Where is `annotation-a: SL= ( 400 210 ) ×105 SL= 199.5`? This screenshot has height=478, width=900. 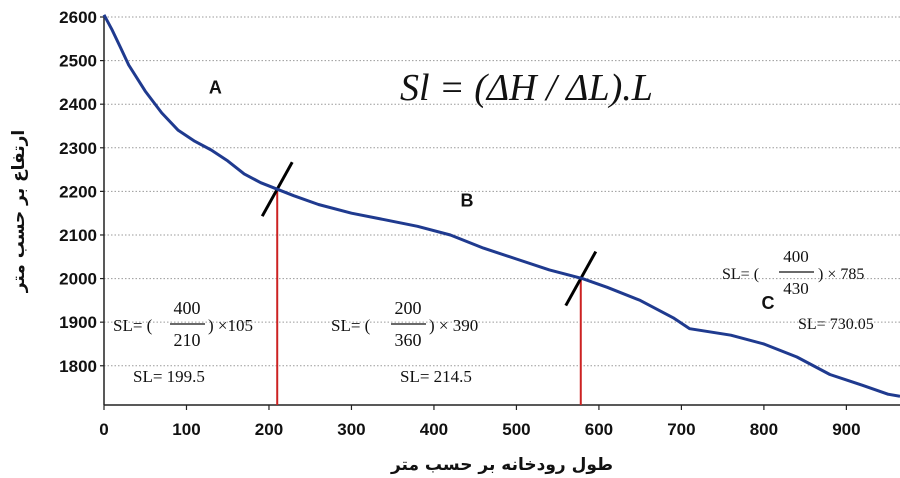
annotation-a: SL= ( 400 210 ) ×105 SL= 199.5 is located at coordinates (183, 342).